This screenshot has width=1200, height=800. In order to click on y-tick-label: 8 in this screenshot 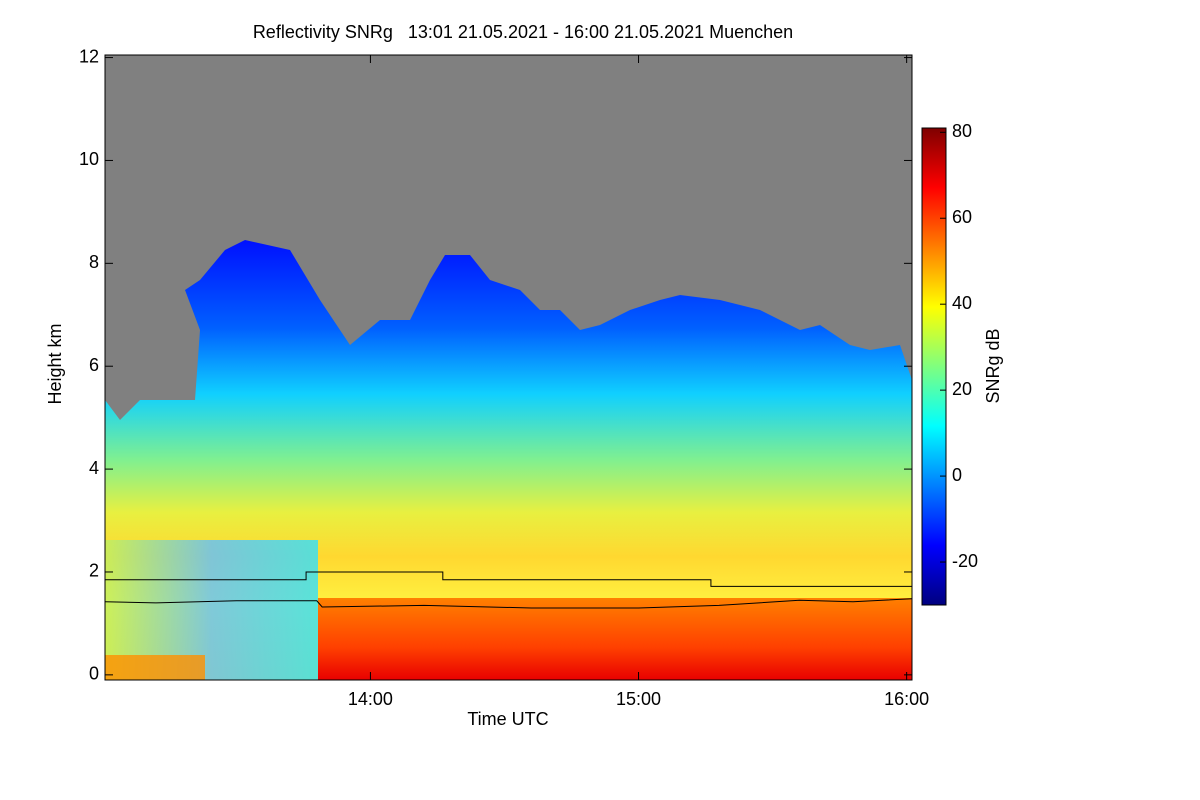, I will do `click(94, 262)`.